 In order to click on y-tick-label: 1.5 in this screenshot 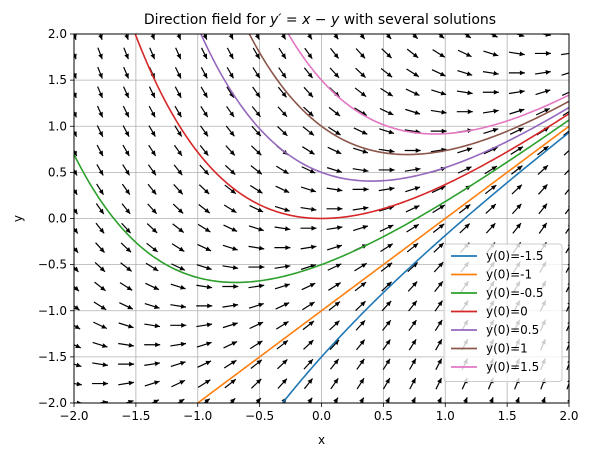, I will do `click(57, 80)`.